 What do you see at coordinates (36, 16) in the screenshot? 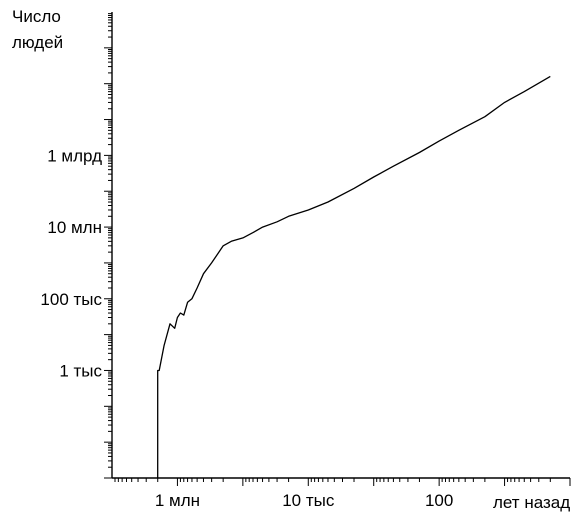
I see `y-axis-title-line1: Число` at bounding box center [36, 16].